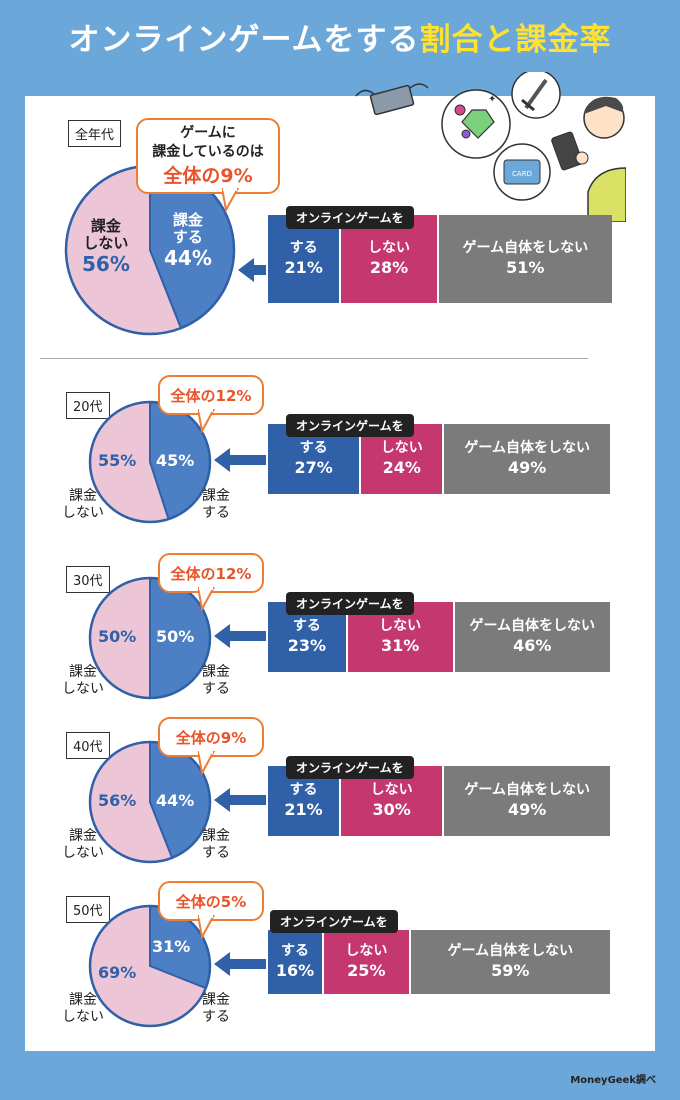 The width and height of the screenshot is (680, 1100). I want to click on stack-segment-do: する 16%, so click(296, 962).